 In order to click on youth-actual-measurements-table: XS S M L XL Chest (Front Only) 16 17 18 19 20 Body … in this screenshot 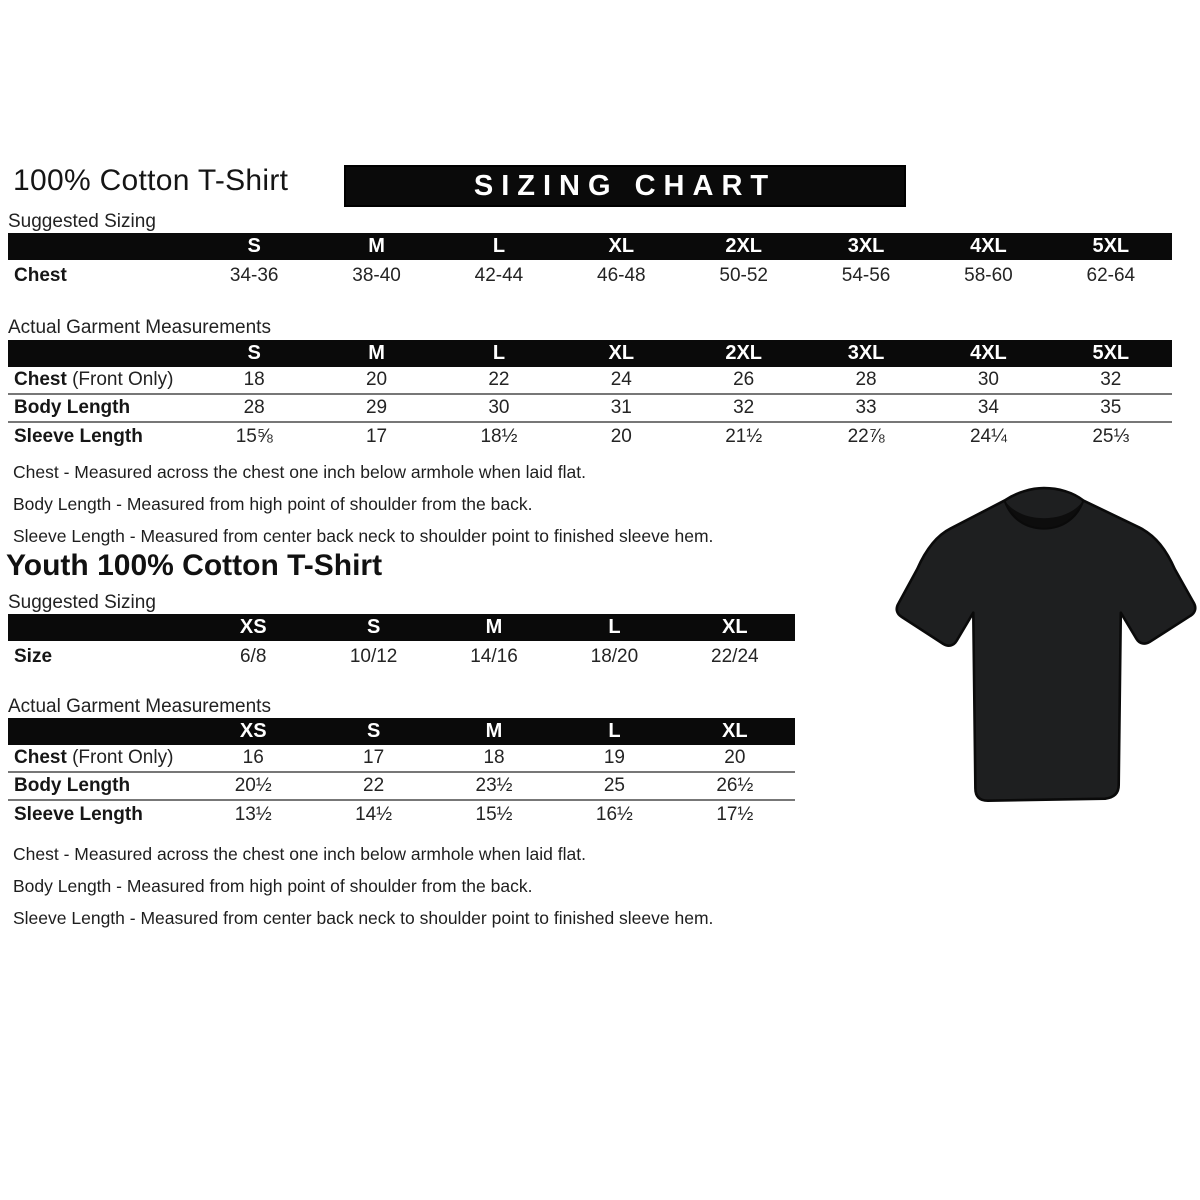, I will do `click(401, 773)`.